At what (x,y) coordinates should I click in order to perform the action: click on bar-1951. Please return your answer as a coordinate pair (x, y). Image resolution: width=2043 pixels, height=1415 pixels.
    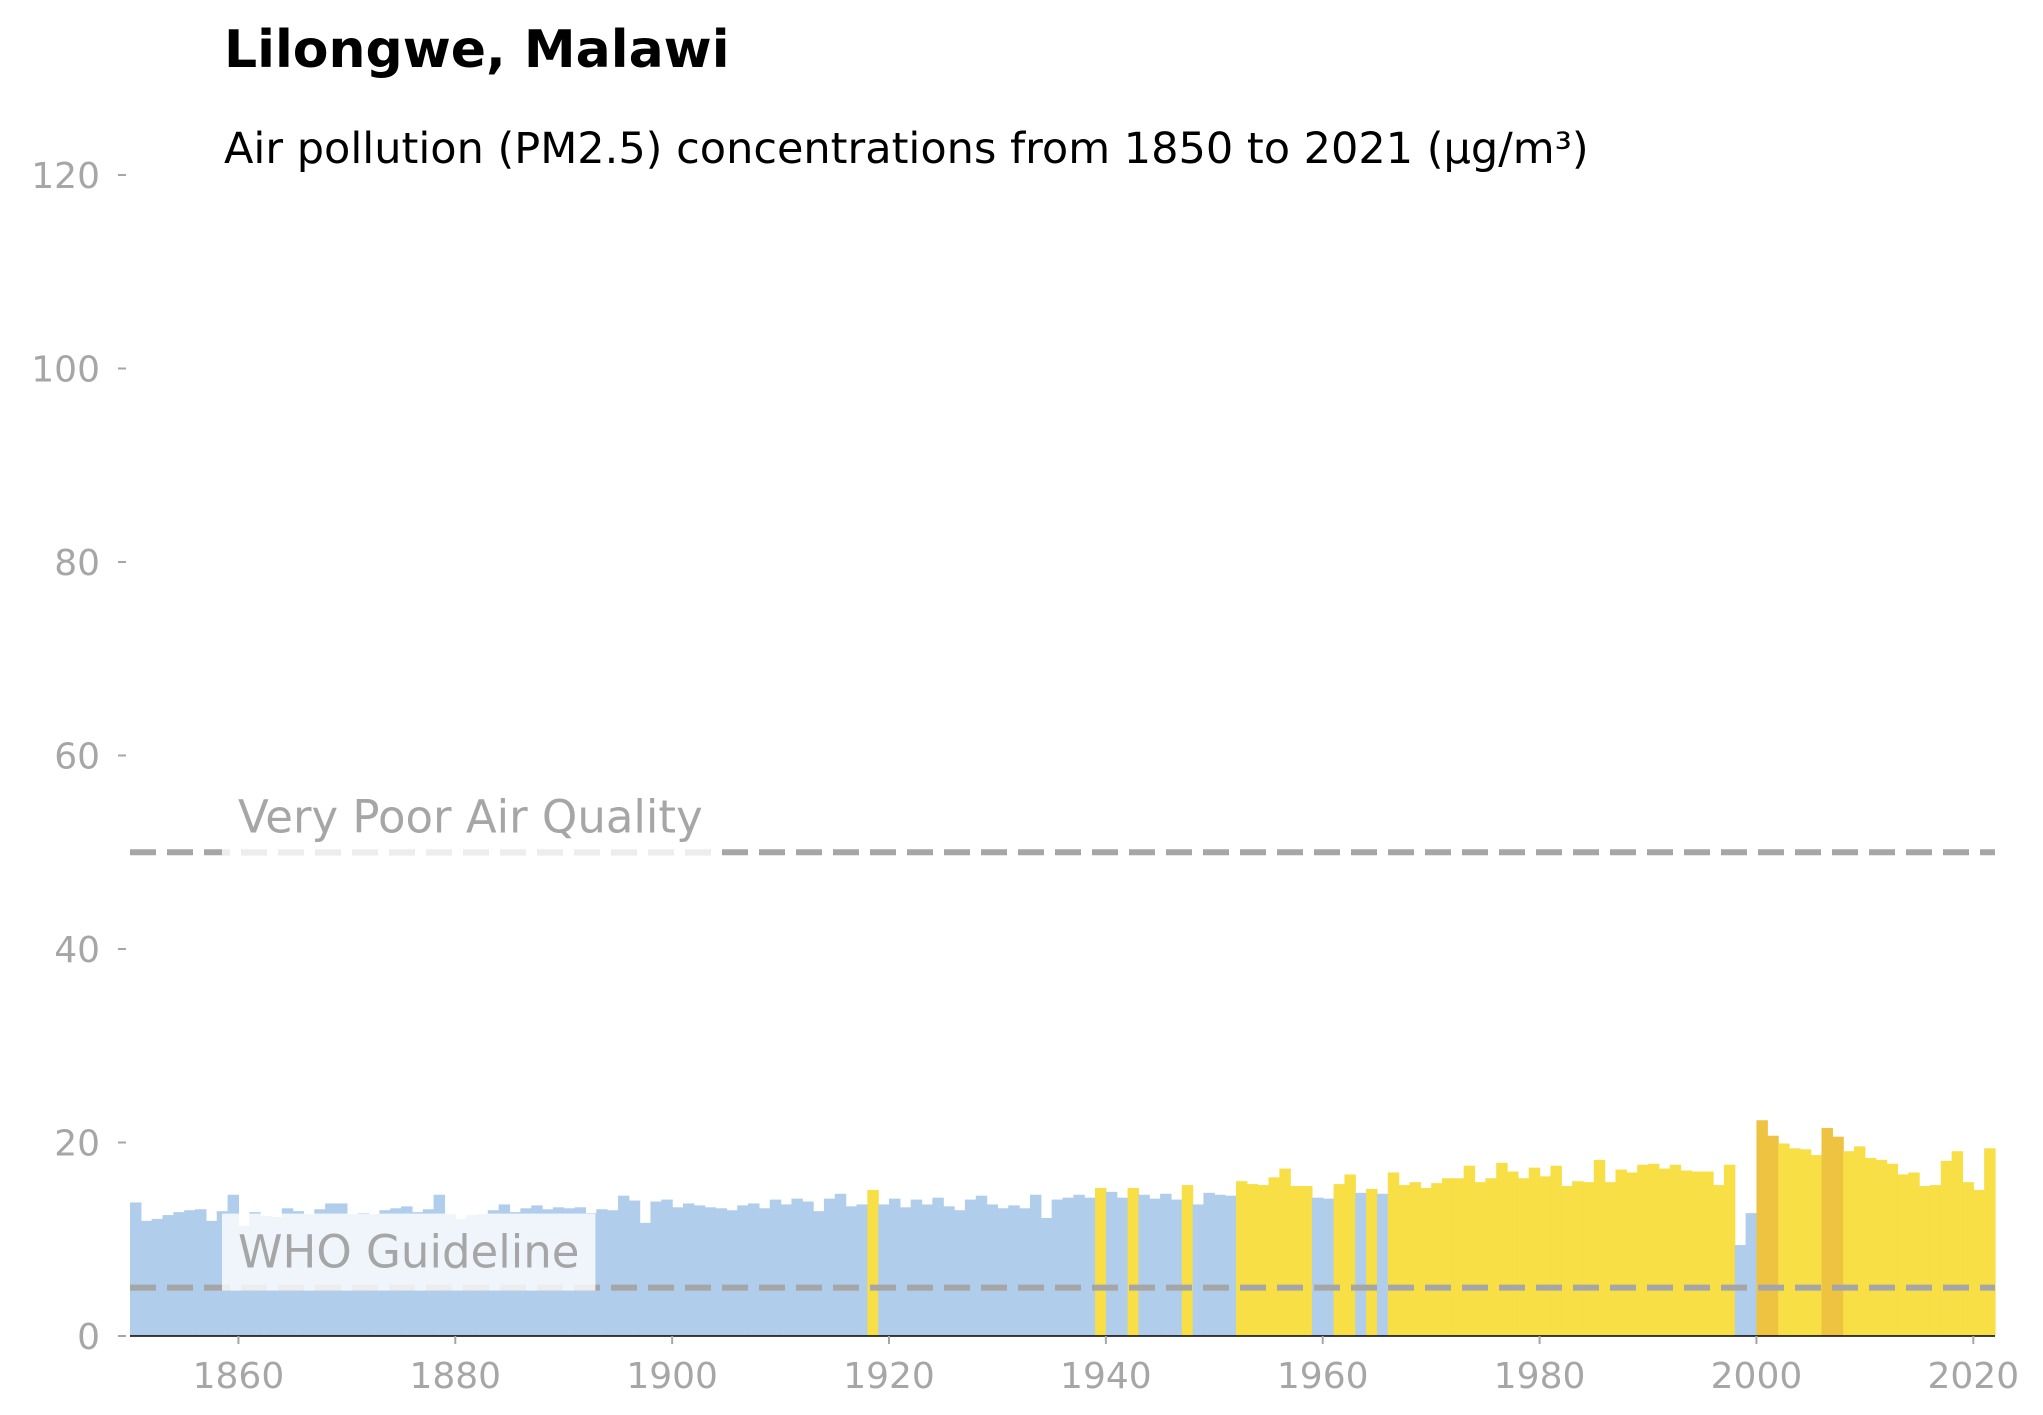
    Looking at the image, I should click on (1231, 1265).